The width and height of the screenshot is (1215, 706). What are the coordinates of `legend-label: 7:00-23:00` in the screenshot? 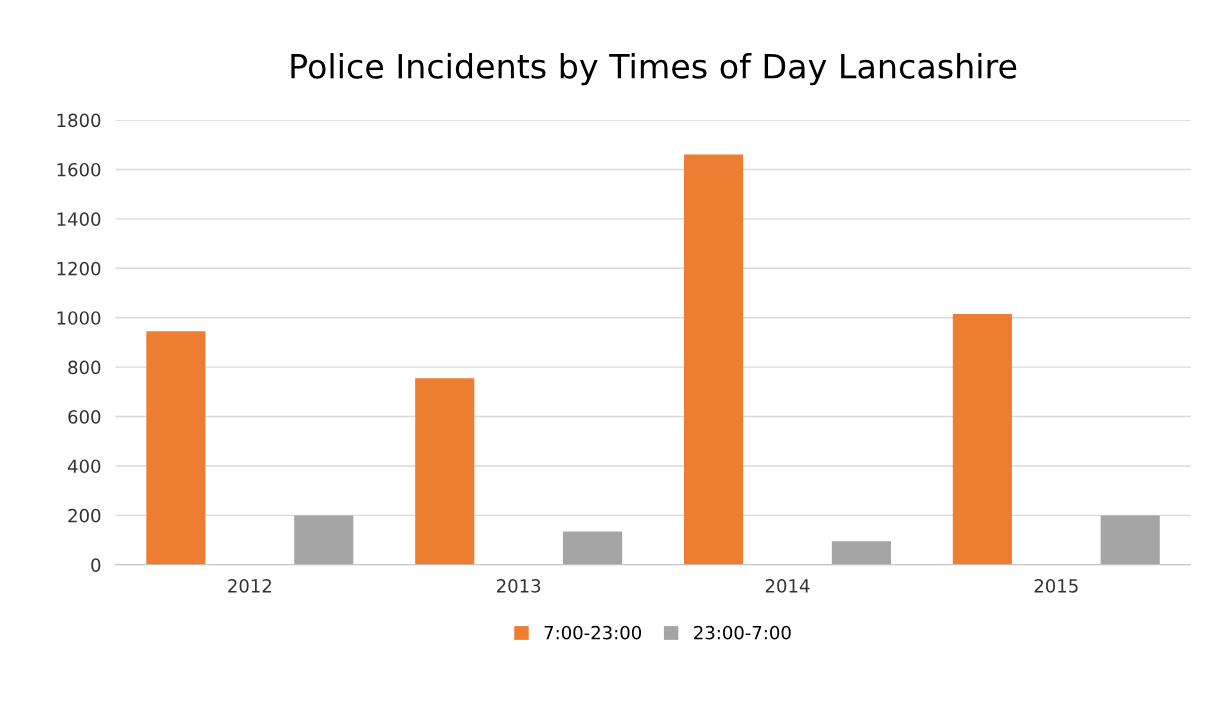 It's located at (593, 632).